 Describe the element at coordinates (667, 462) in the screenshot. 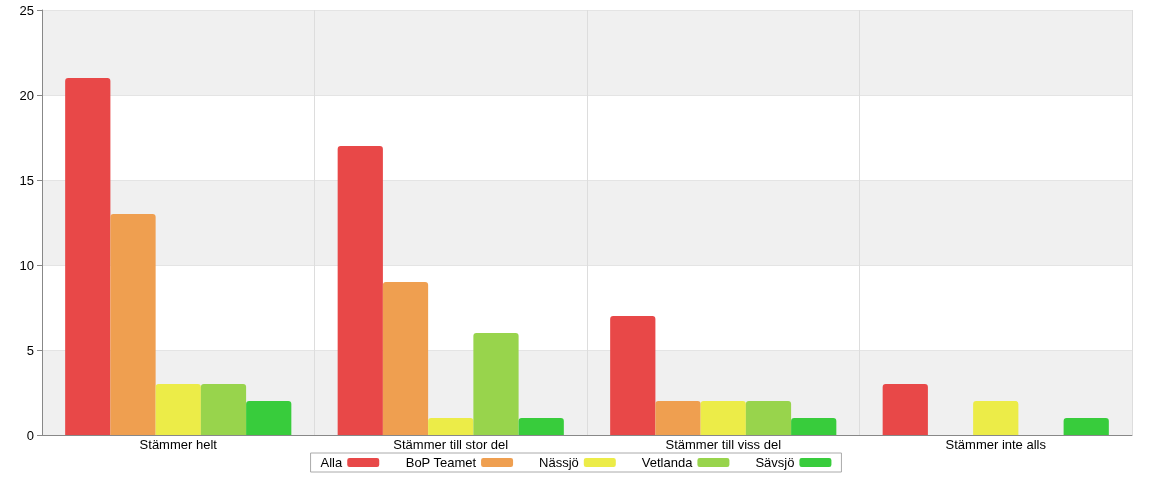

I see `legend-label: Vetlanda` at that location.